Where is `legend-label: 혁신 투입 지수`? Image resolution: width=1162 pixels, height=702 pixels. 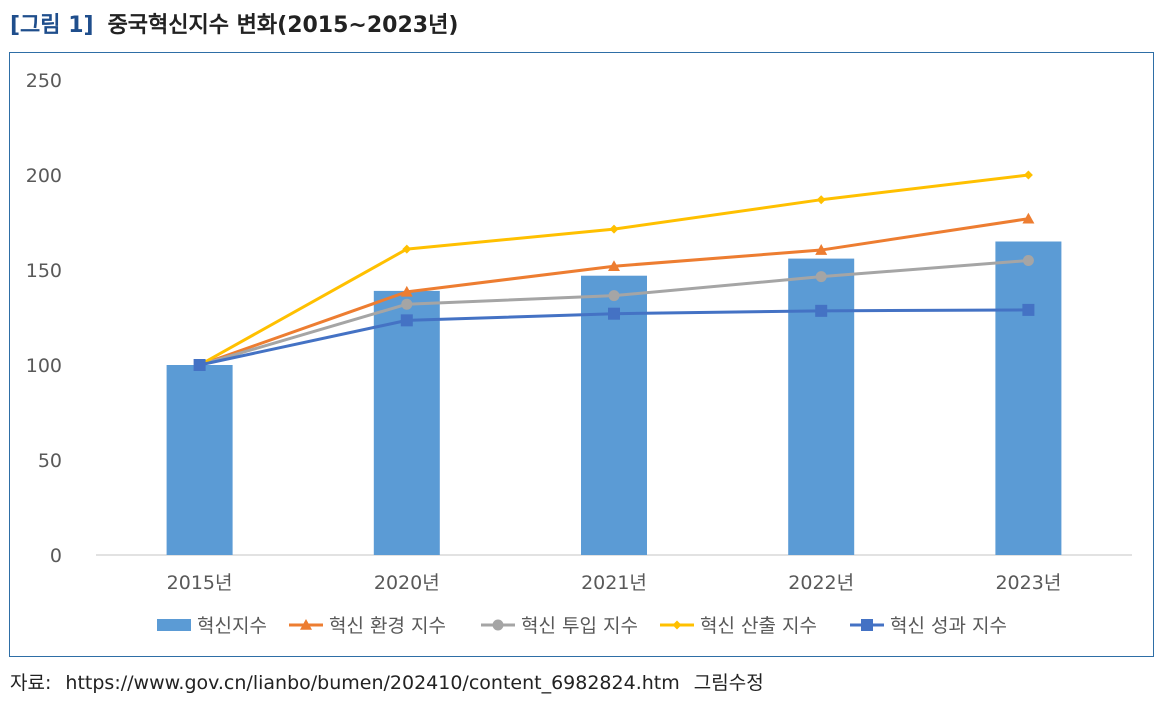
legend-label: 혁신 투입 지수 is located at coordinates (579, 626).